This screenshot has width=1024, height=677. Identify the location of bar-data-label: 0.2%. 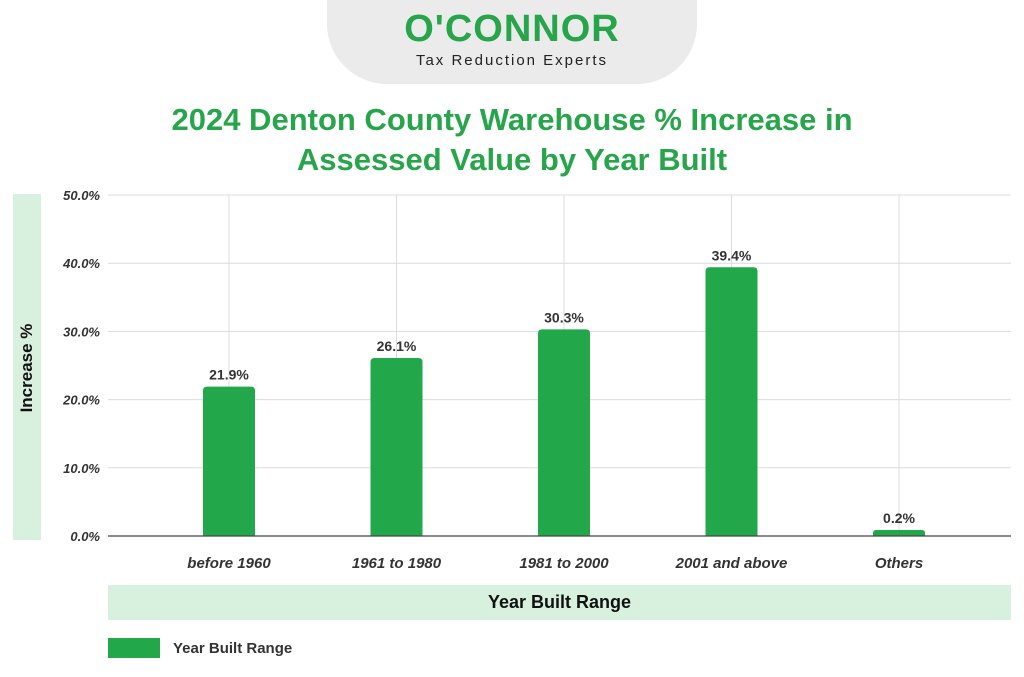
(899, 518).